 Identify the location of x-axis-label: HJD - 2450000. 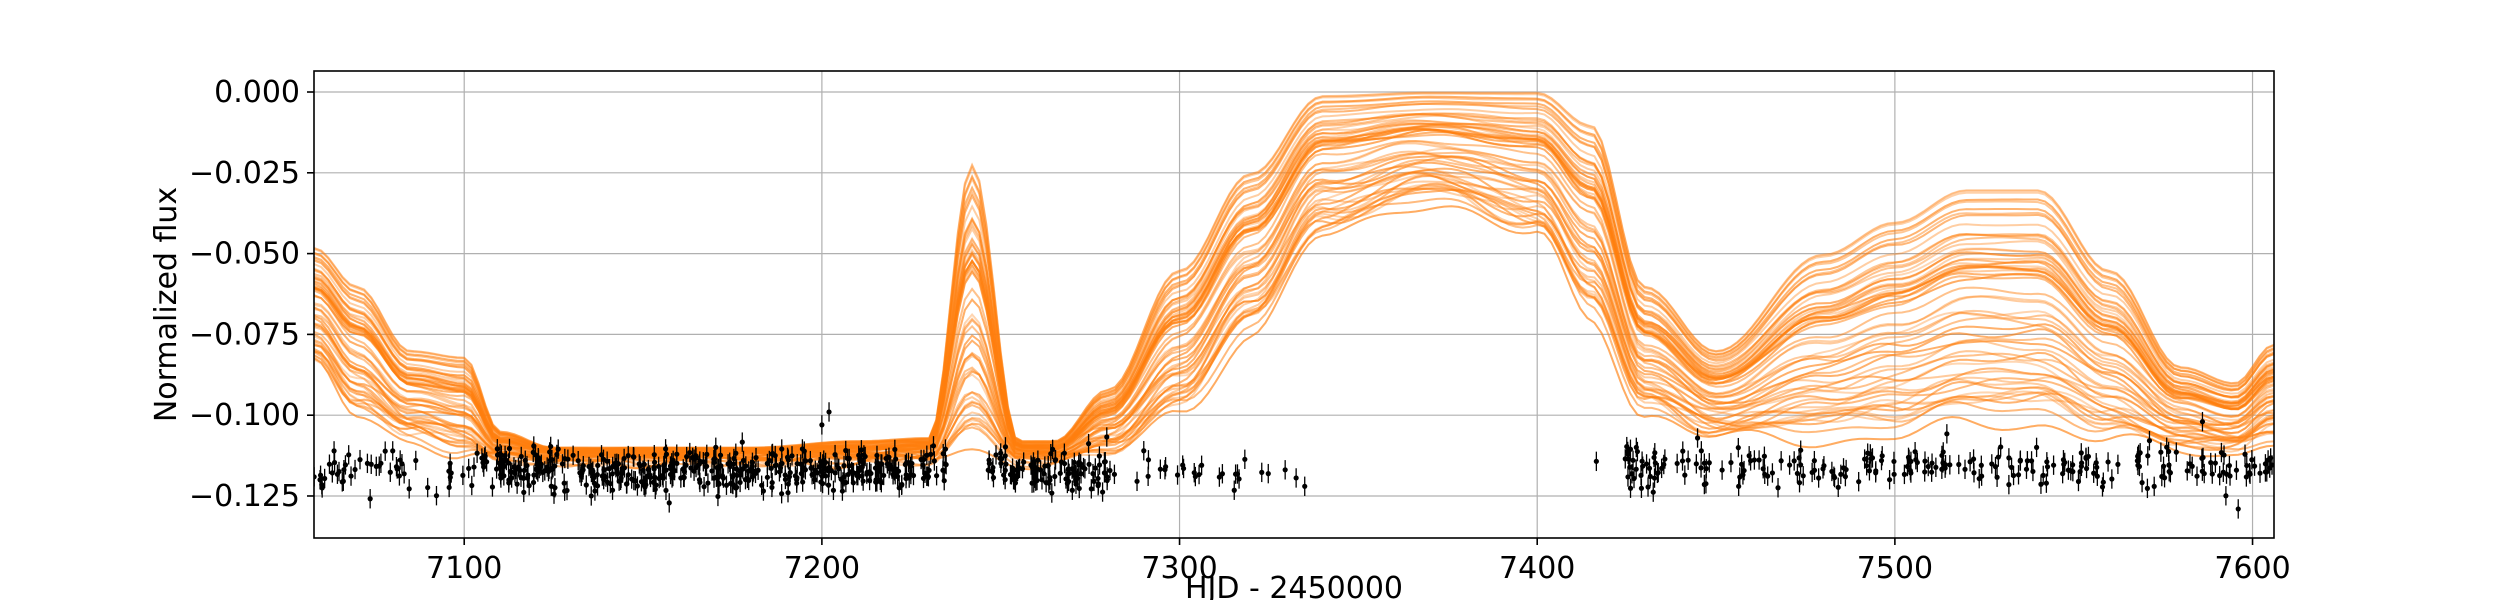
(1294, 585).